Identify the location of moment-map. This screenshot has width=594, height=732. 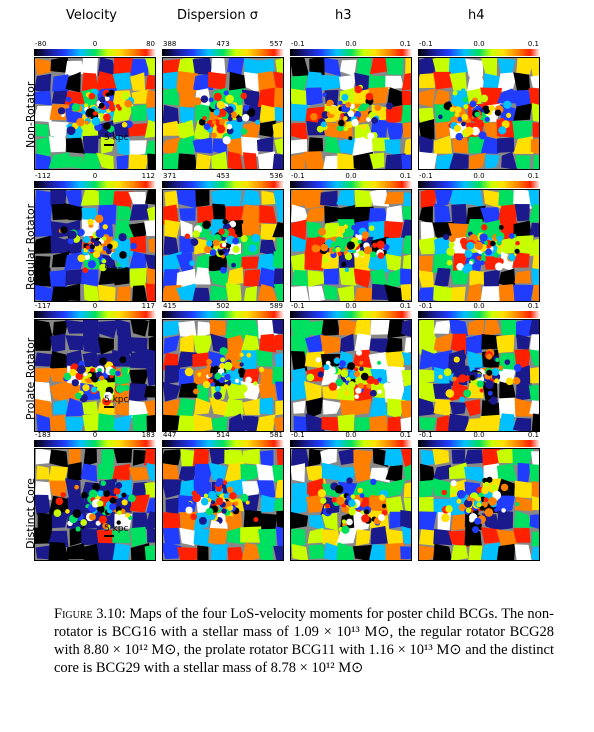
(351, 375).